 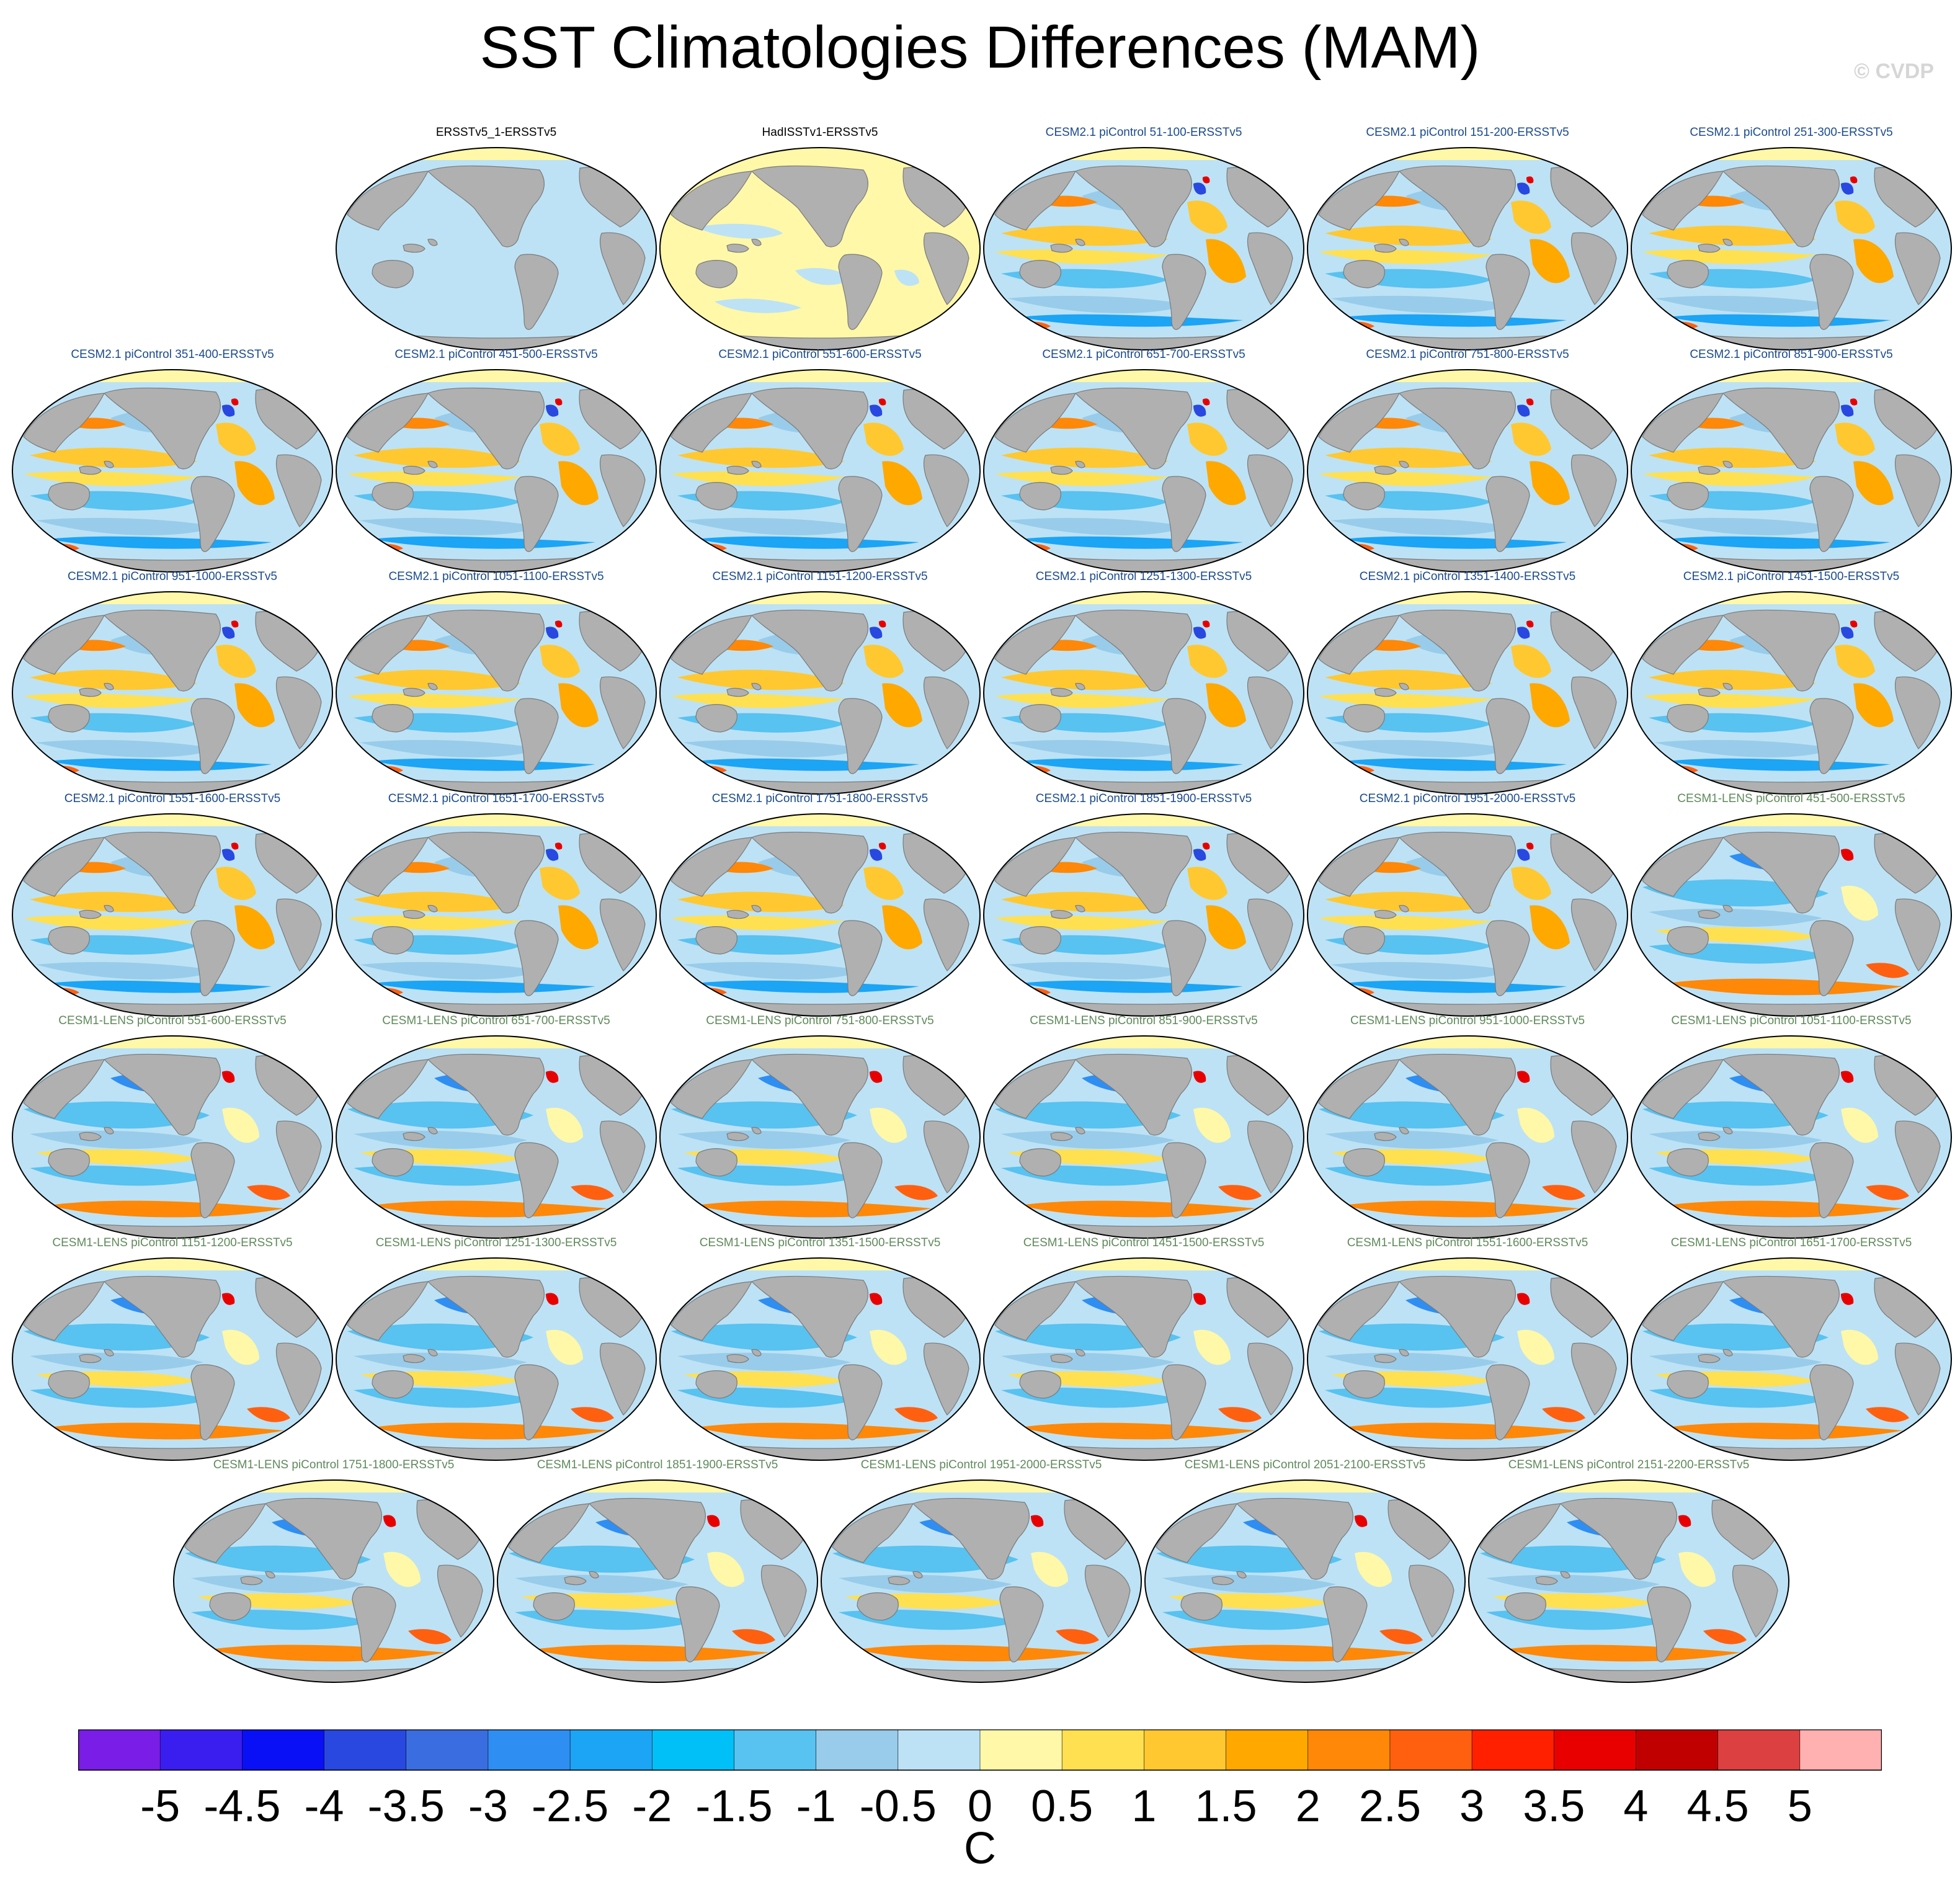 I want to click on colorbar-tick-label: -5, so click(x=160, y=1806).